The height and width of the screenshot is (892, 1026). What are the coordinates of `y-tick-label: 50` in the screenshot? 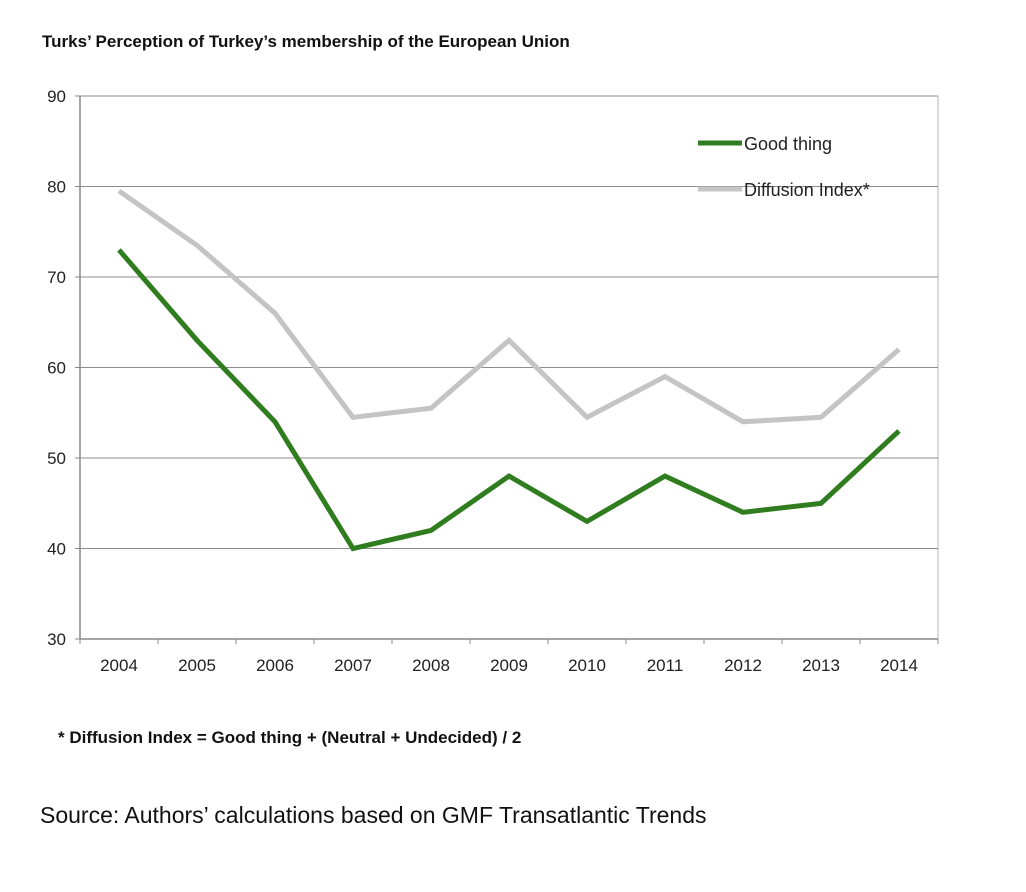 It's located at (56, 458).